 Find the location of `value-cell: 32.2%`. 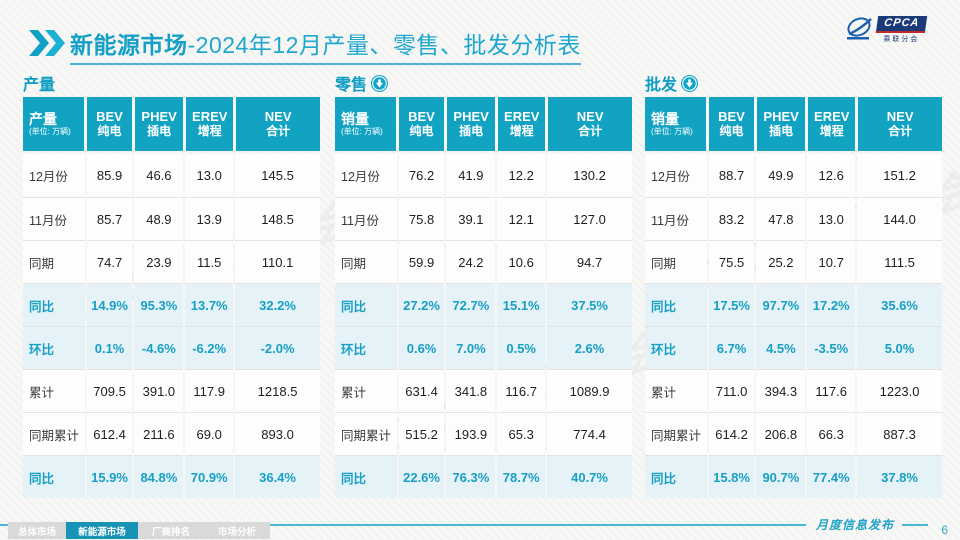

value-cell: 32.2% is located at coordinates (277, 304).